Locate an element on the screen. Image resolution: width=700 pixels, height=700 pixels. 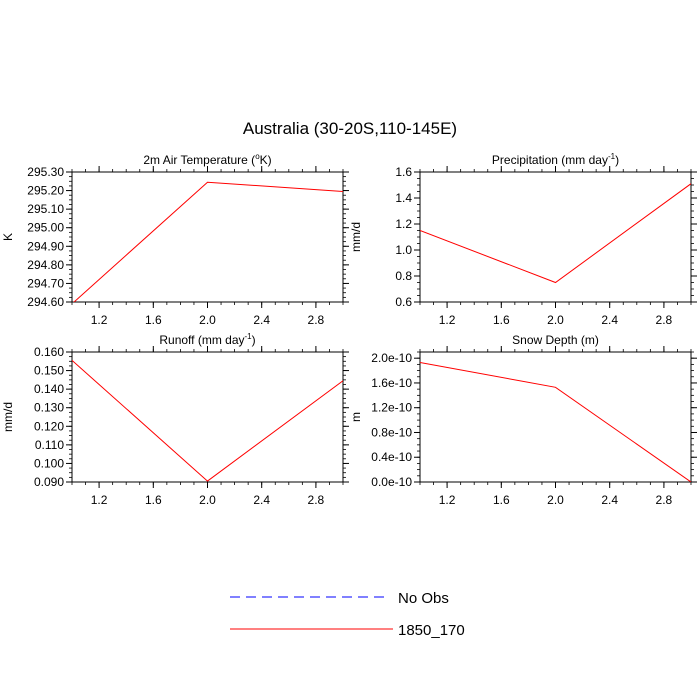
y-tick-label: 1.6e-10 is located at coordinates (391, 383).